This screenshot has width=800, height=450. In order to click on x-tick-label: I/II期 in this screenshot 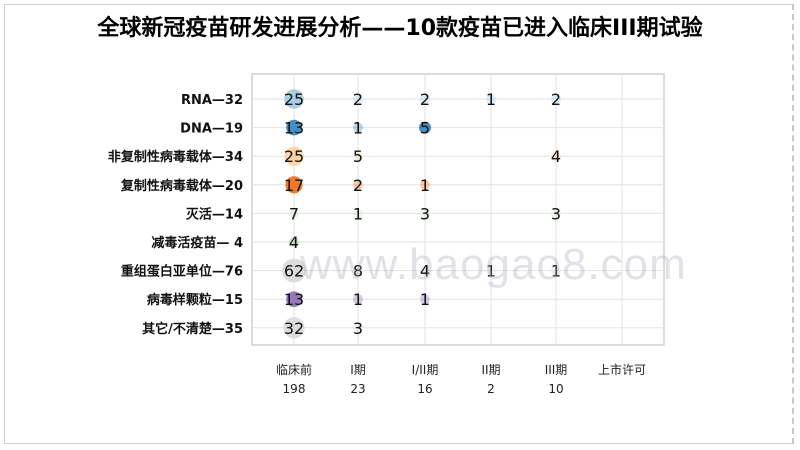, I will do `click(425, 370)`.